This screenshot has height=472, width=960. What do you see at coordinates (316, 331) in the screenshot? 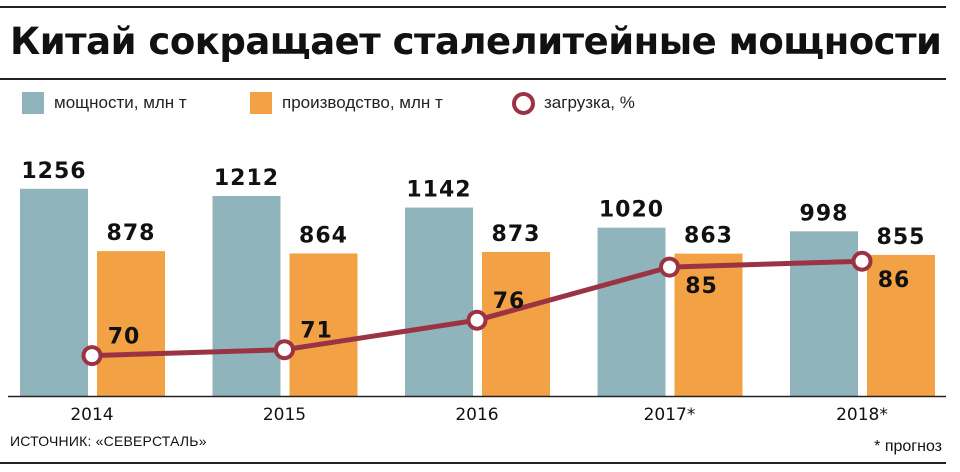
I see `utilization-value-label: 71` at bounding box center [316, 331].